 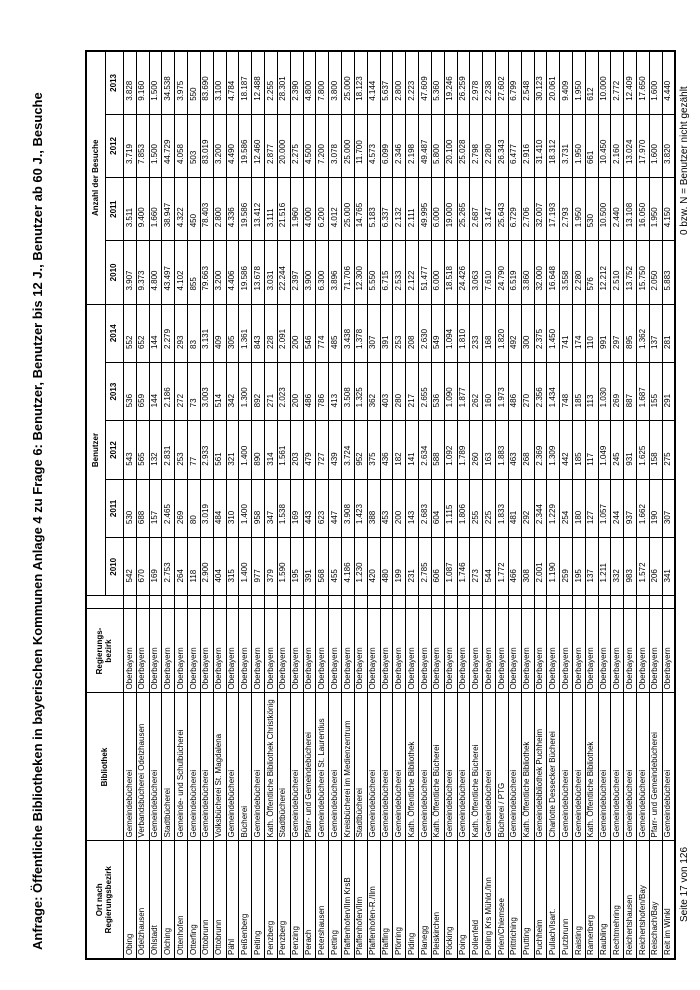 I want to click on cell-besuche-2011: 1.960, so click(x=297, y=209).